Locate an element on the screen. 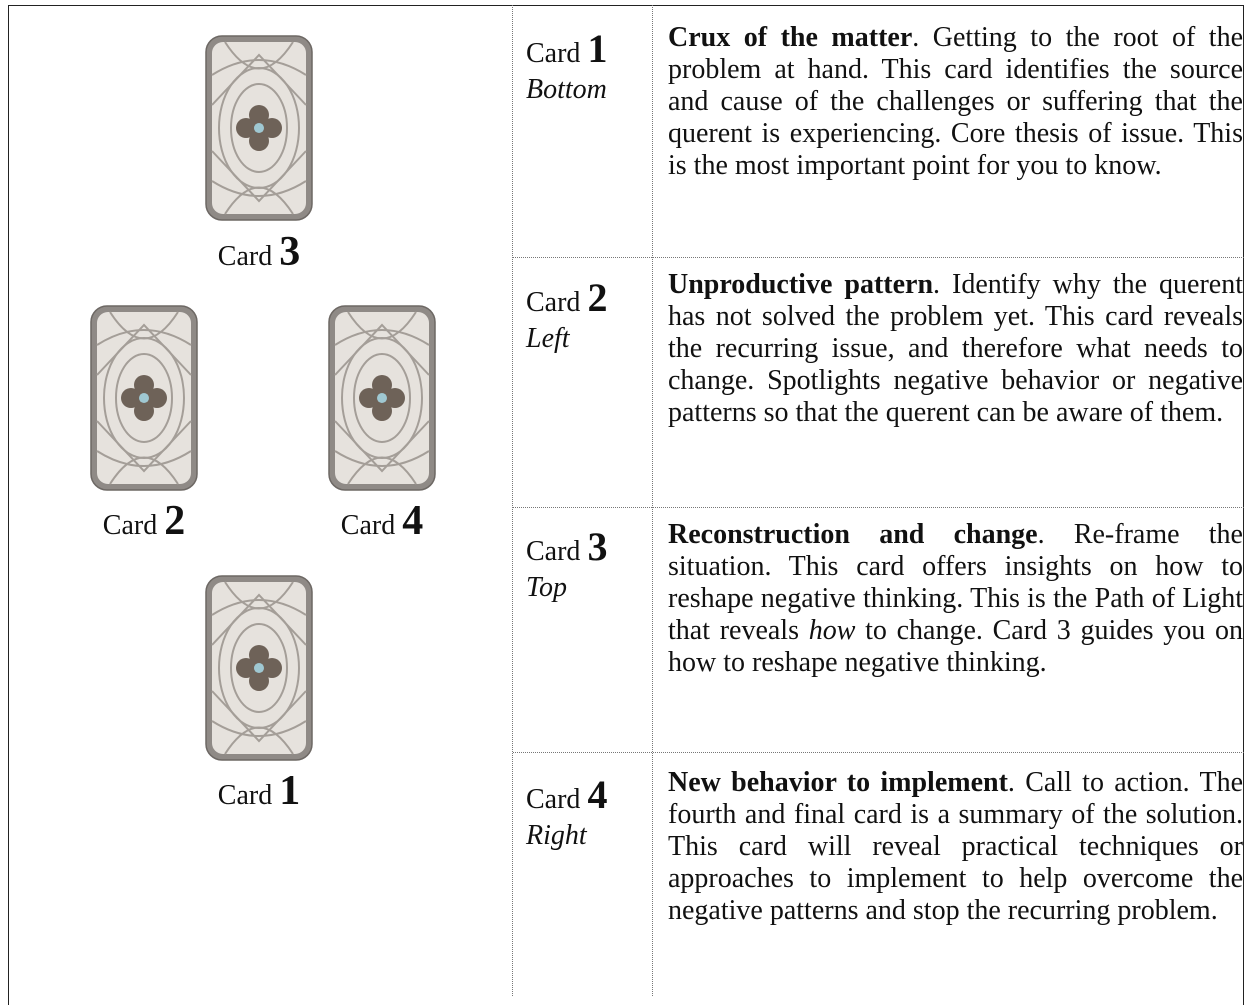  row-position: Card 2 Left is located at coordinates (566, 317).